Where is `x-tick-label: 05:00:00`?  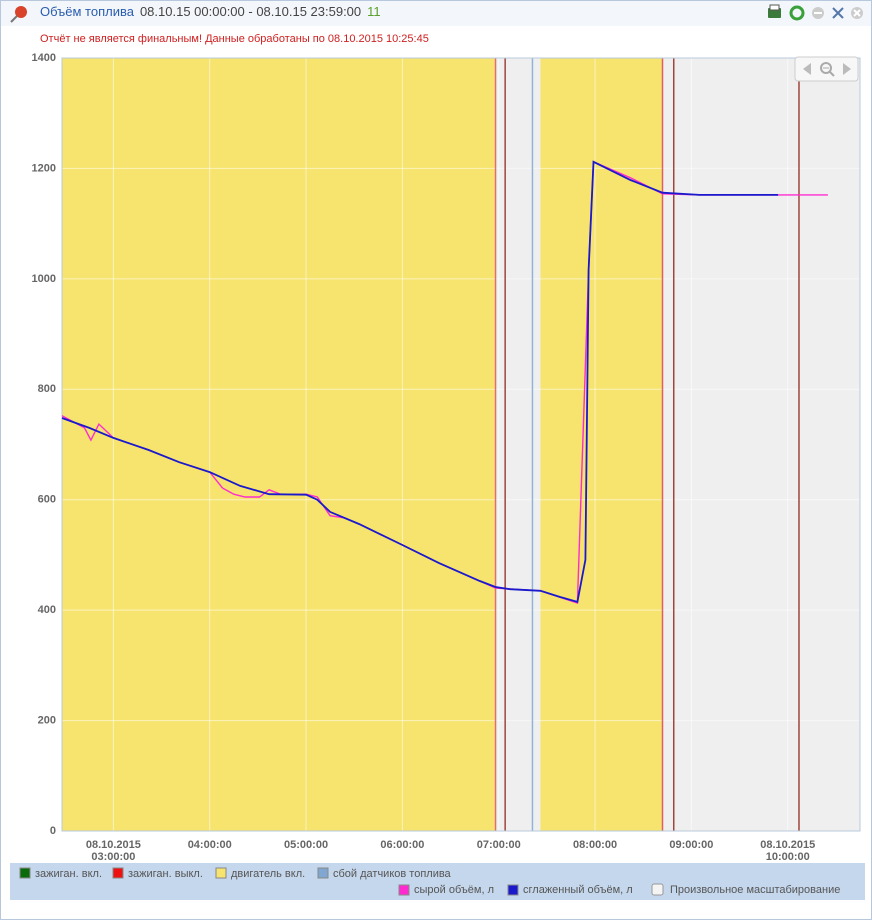 x-tick-label: 05:00:00 is located at coordinates (306, 845).